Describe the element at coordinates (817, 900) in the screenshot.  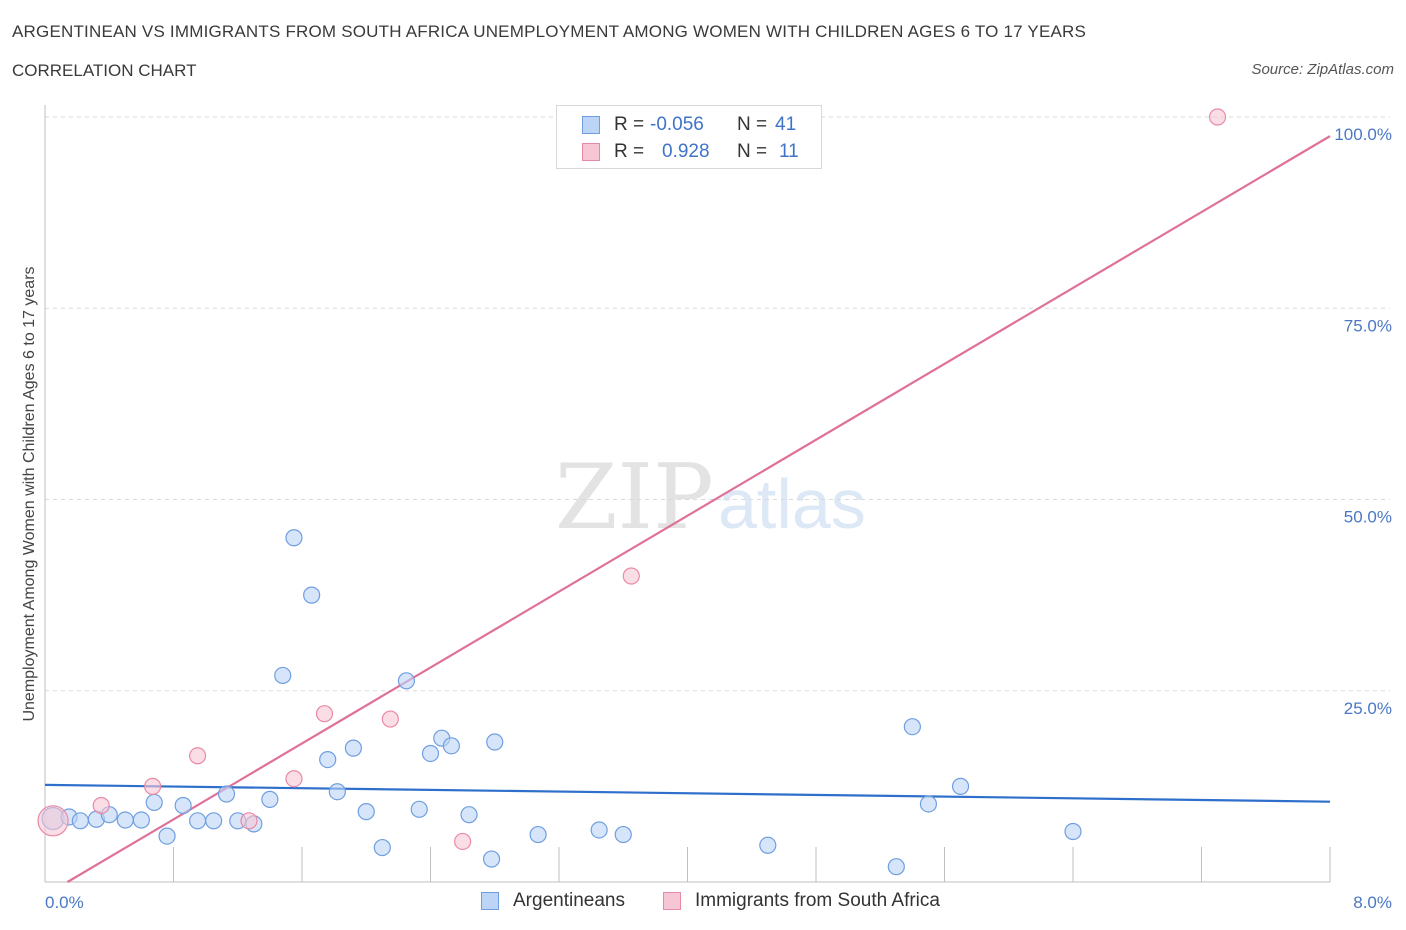
I see `legend-label: Immigrants from South Africa` at that location.